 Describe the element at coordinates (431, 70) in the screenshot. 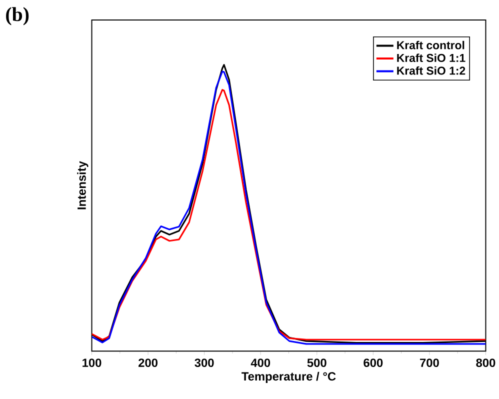

I see `legend-label: Kraft SiO 1:2` at that location.